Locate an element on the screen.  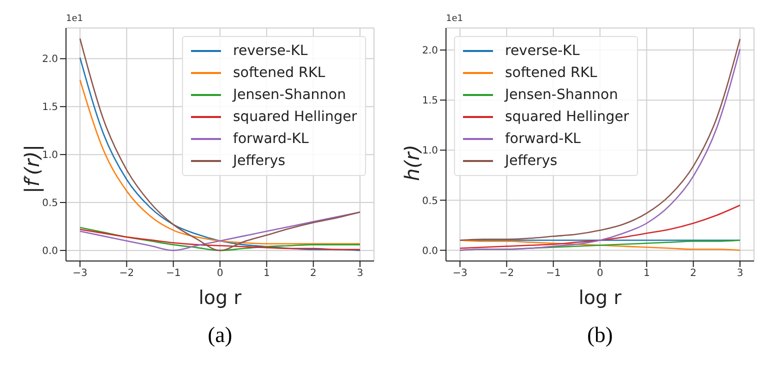
text: (b) is located at coordinates (600, 335).